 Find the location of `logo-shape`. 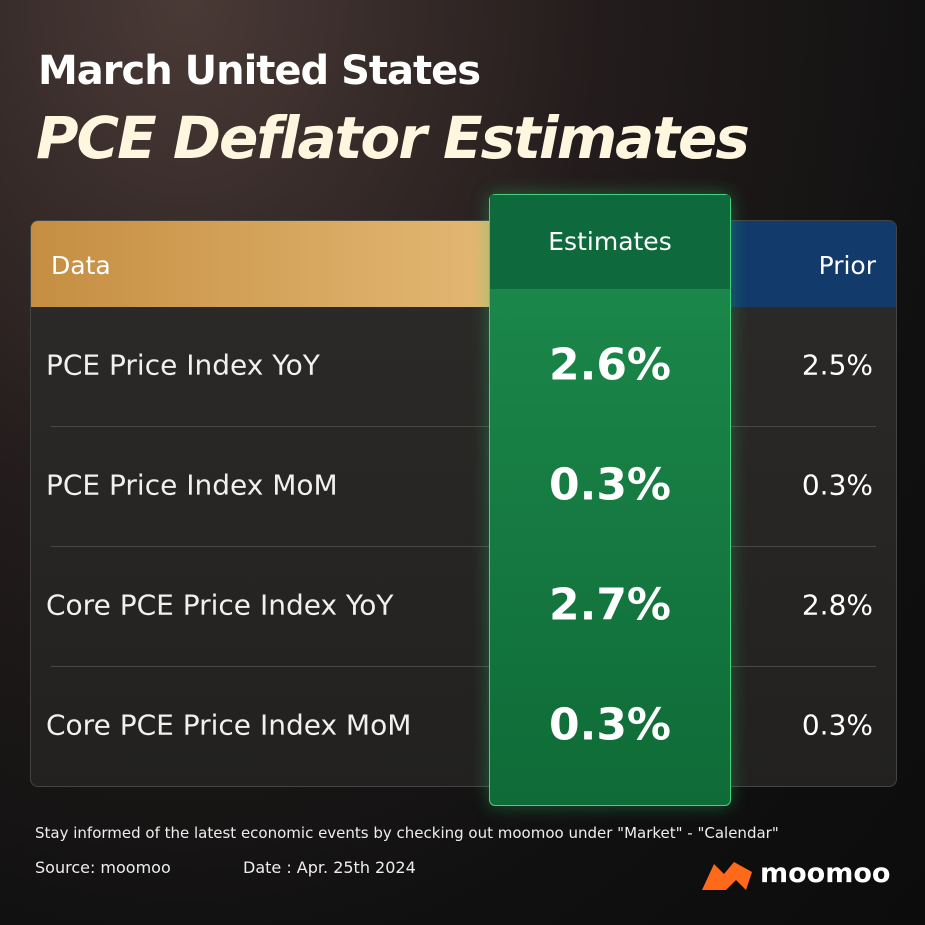

logo-shape is located at coordinates (727, 876).